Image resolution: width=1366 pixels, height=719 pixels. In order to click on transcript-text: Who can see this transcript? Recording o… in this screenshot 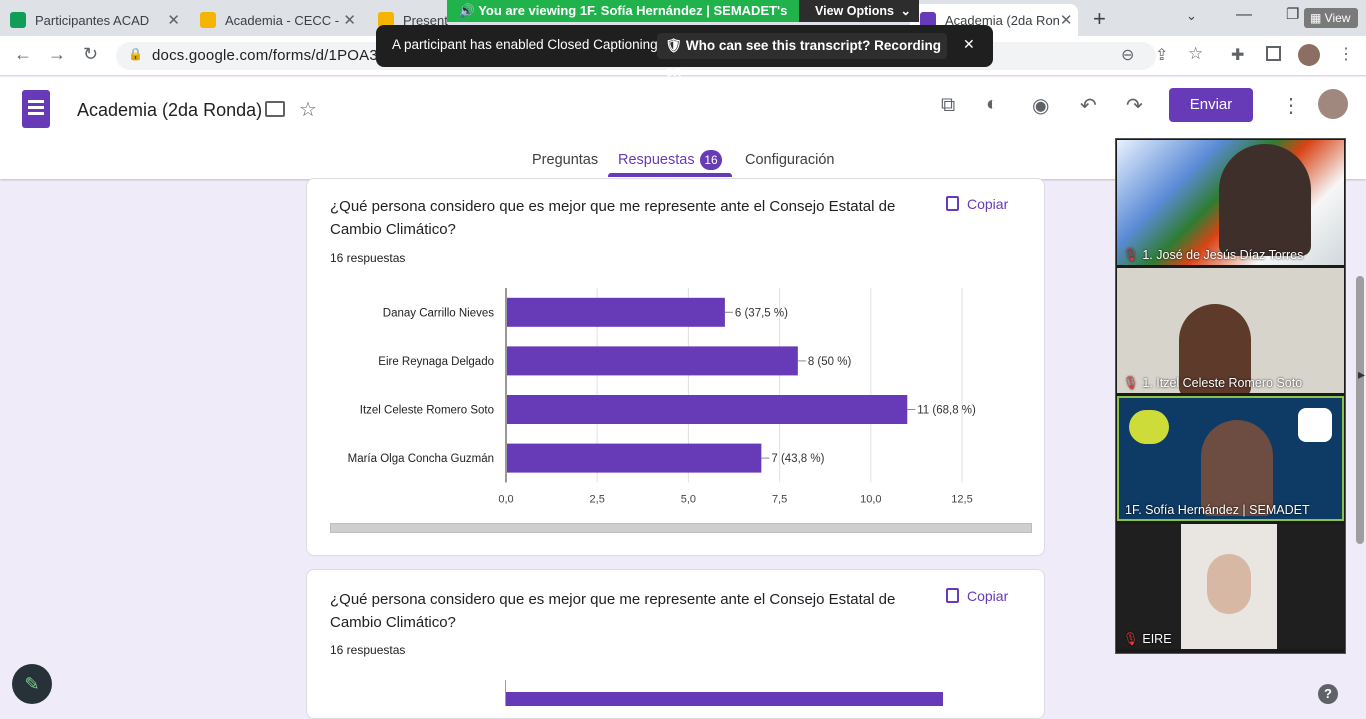, I will do `click(803, 58)`.